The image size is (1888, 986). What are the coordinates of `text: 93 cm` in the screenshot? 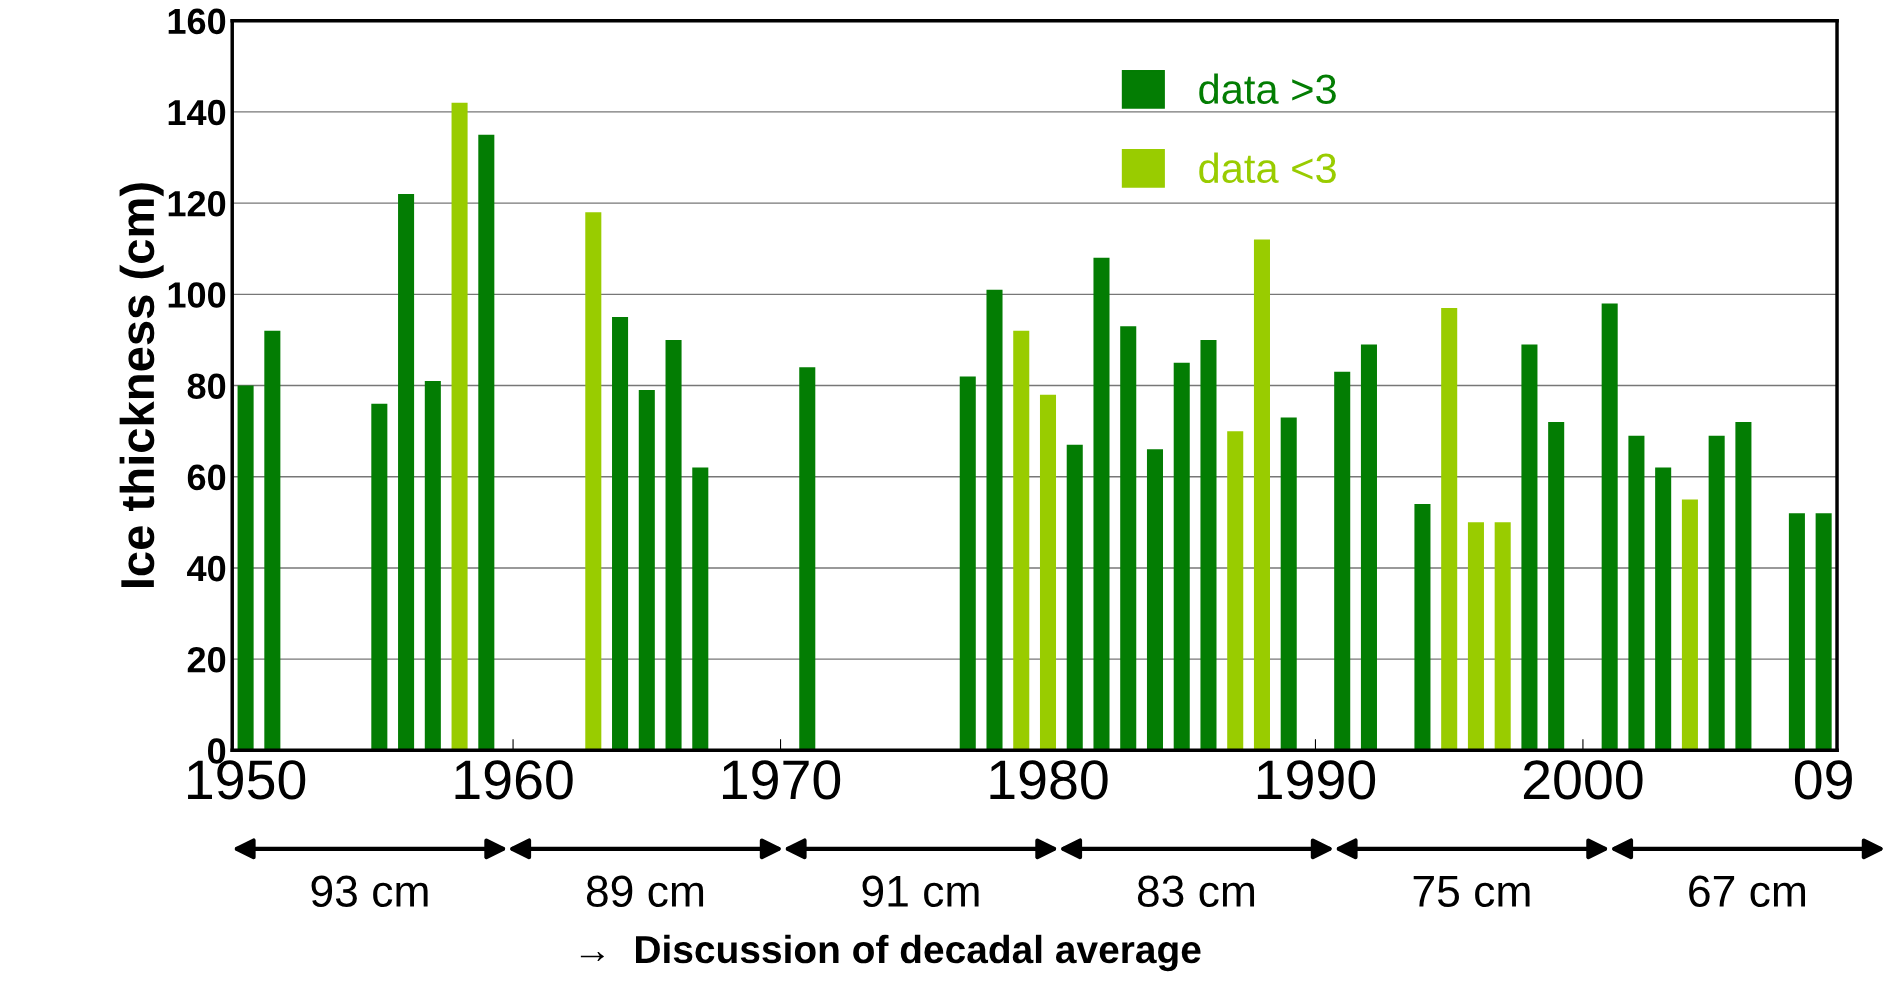 It's located at (369, 891).